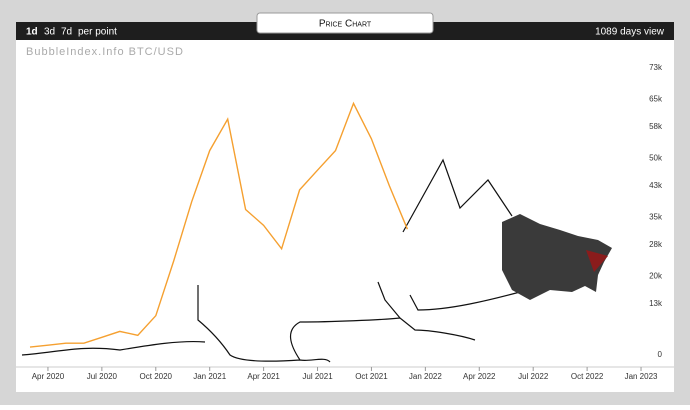 This screenshot has height=410, width=690. What do you see at coordinates (102, 376) in the screenshot?
I see `x-tick-label: Jul 2020` at bounding box center [102, 376].